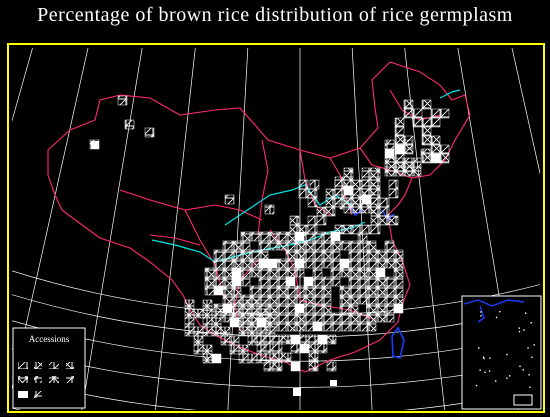  I want to click on northeast-river, so click(450, 94).